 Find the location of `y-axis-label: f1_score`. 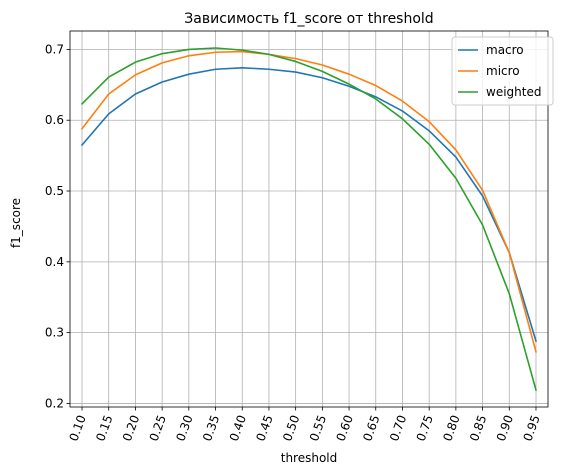

y-axis-label: f1_score is located at coordinates (16, 223).